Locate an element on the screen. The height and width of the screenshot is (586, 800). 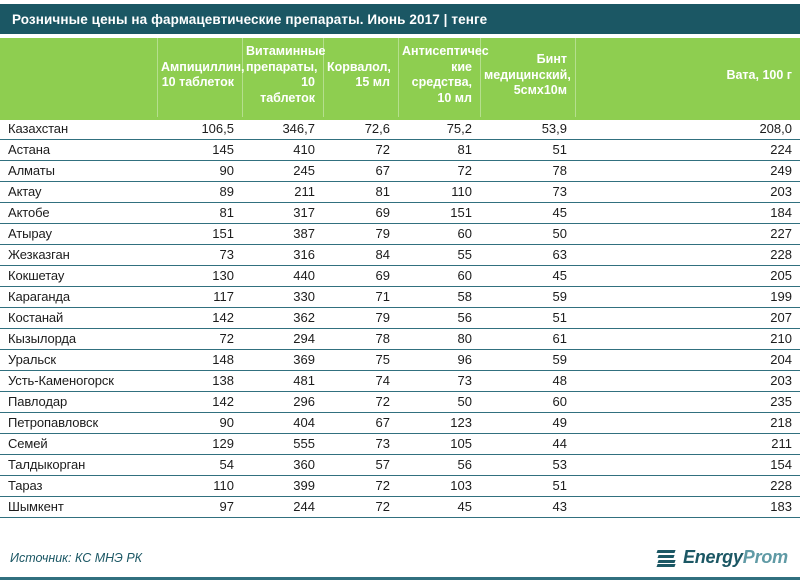
cell-ampicillin: 97 is located at coordinates (199, 507).